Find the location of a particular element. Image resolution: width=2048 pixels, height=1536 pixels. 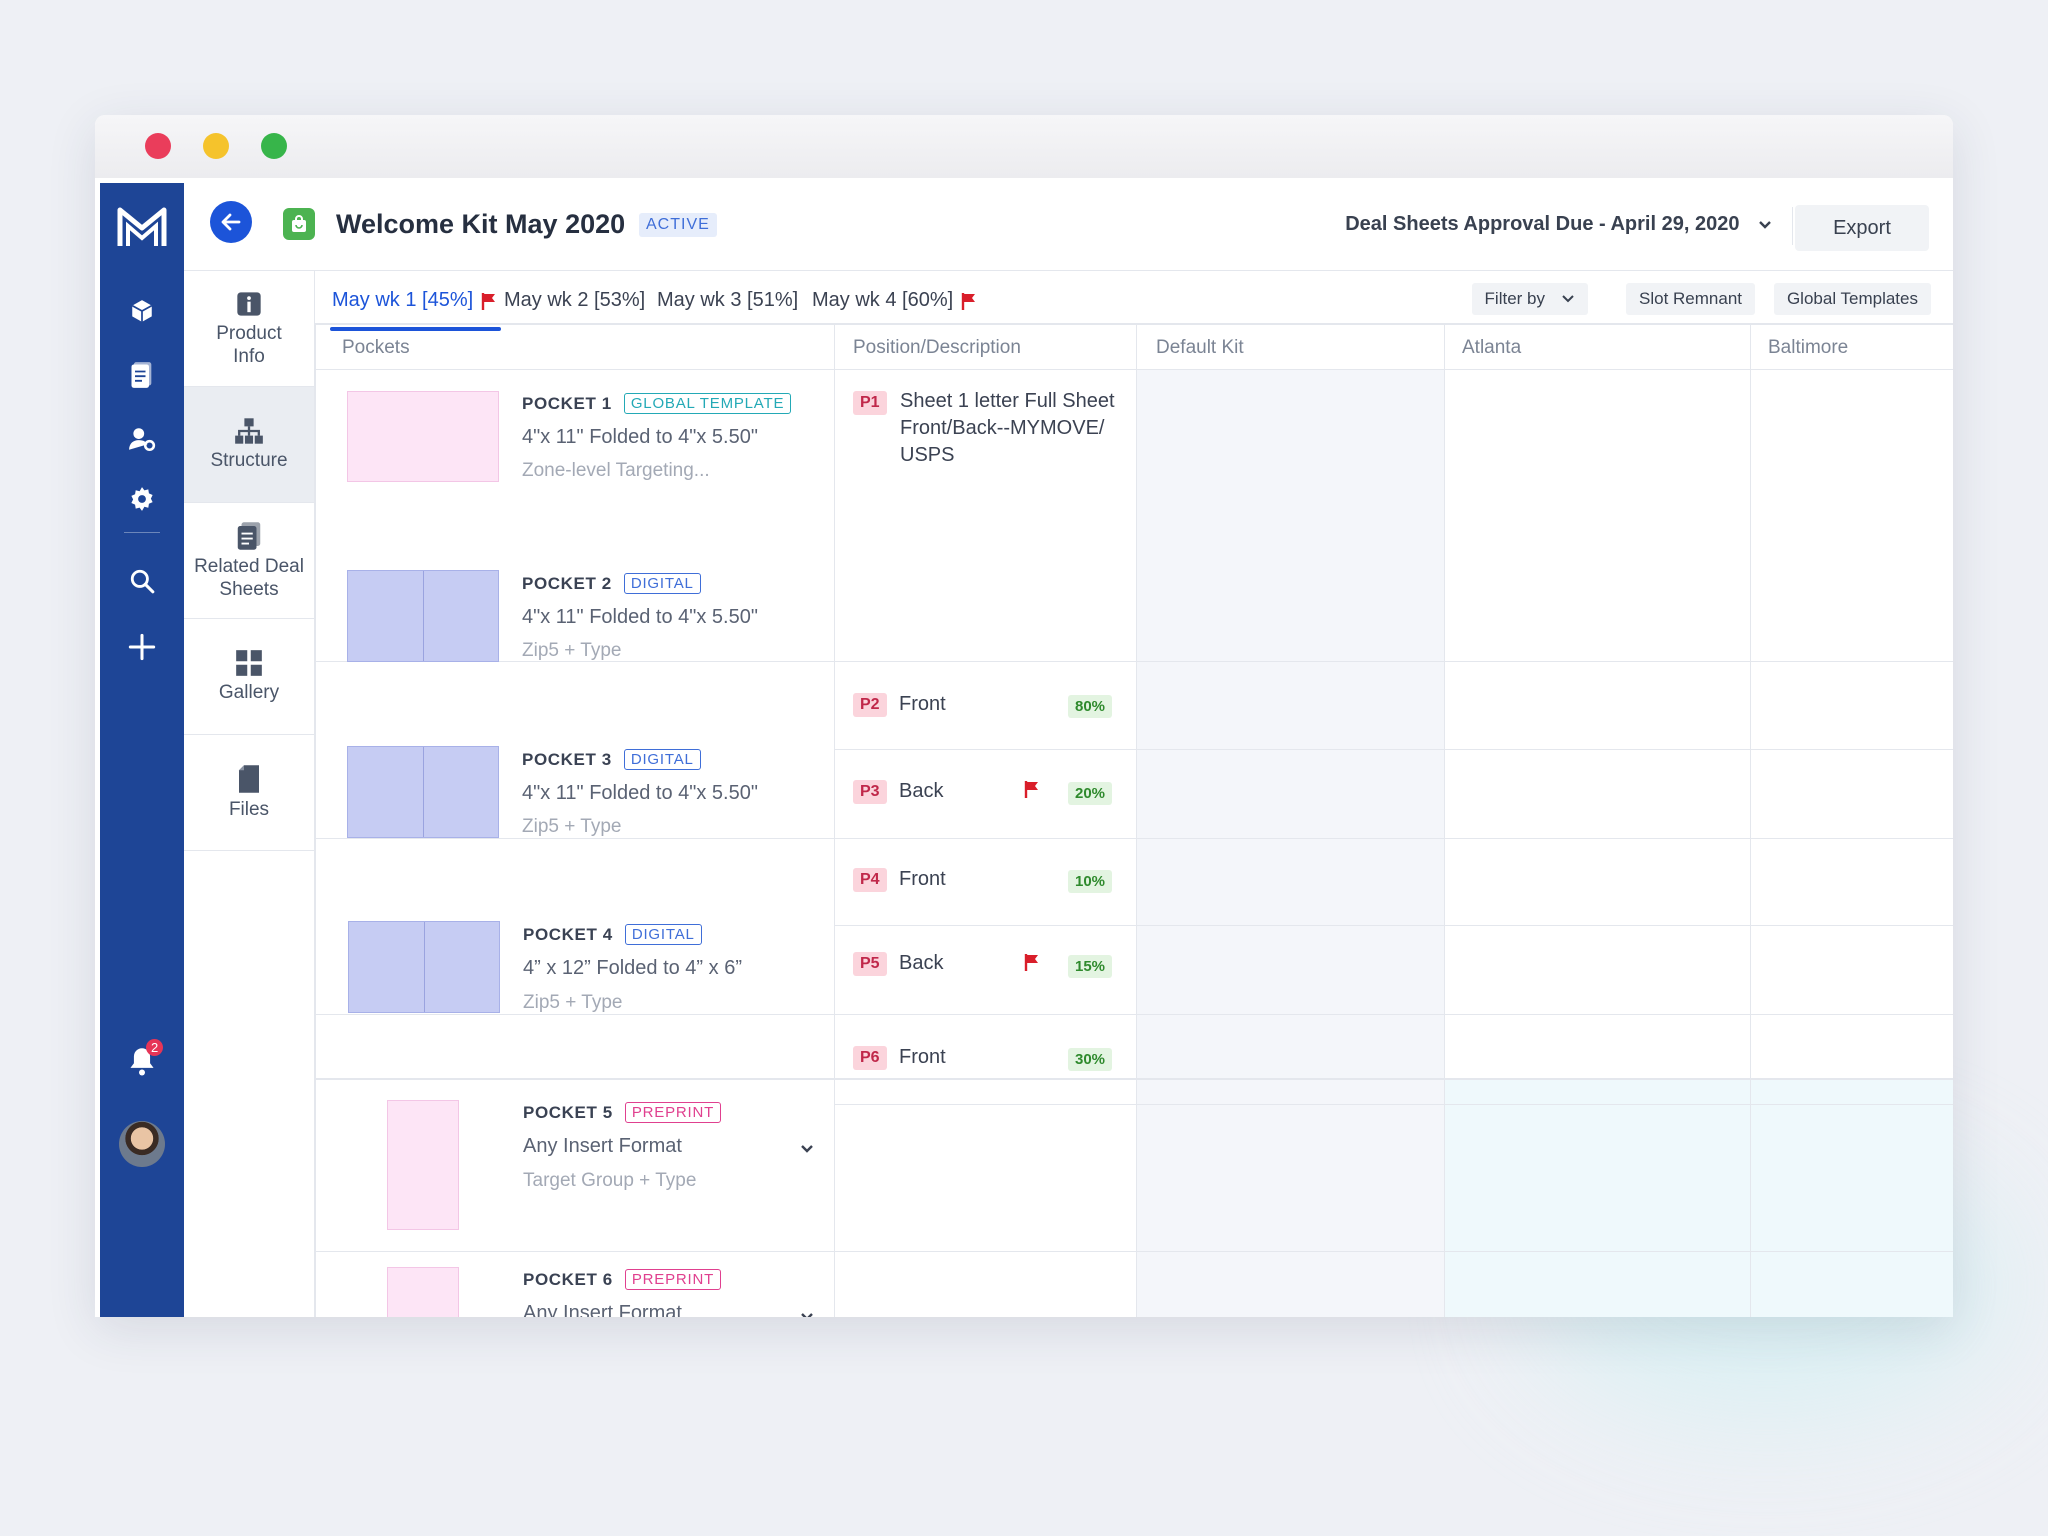

minimize-window-button is located at coordinates (216, 146).